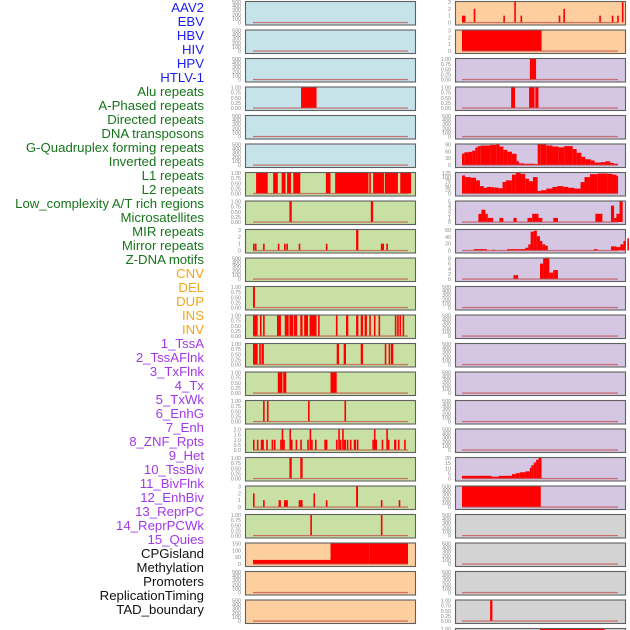 This screenshot has width=630, height=630. Describe the element at coordinates (189, 385) in the screenshot. I see `track-label: 4_Tx` at that location.